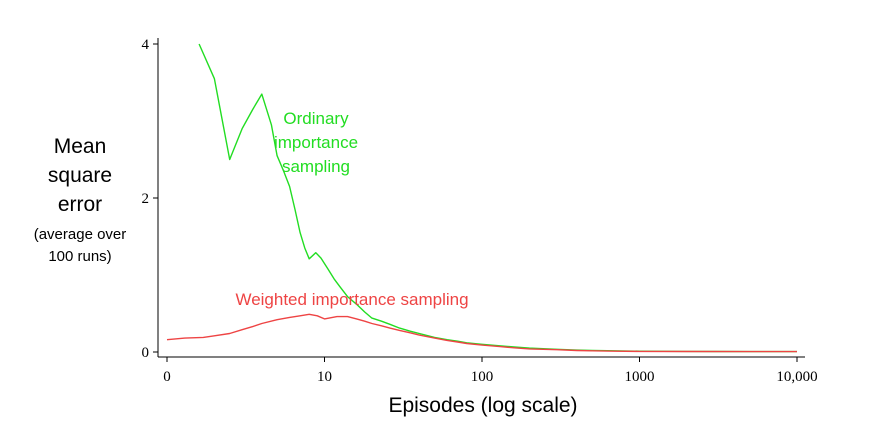  I want to click on y-axis-title-line-1: Mean, so click(80, 146).